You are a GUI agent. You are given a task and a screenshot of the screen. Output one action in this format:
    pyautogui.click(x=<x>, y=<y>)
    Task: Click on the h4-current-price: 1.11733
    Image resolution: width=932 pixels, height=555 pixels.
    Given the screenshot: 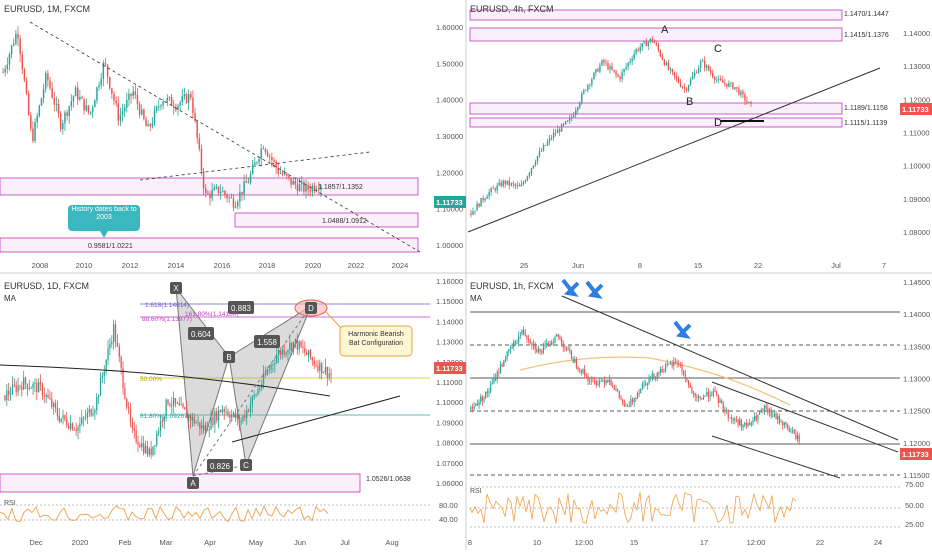 What is the action you would take?
    pyautogui.click(x=915, y=109)
    